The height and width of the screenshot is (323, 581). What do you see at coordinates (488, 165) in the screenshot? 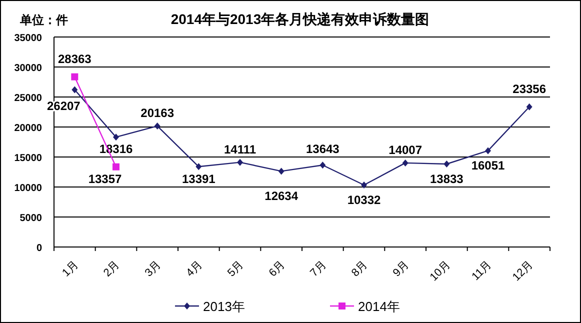
I see `data-label: 16051` at bounding box center [488, 165].